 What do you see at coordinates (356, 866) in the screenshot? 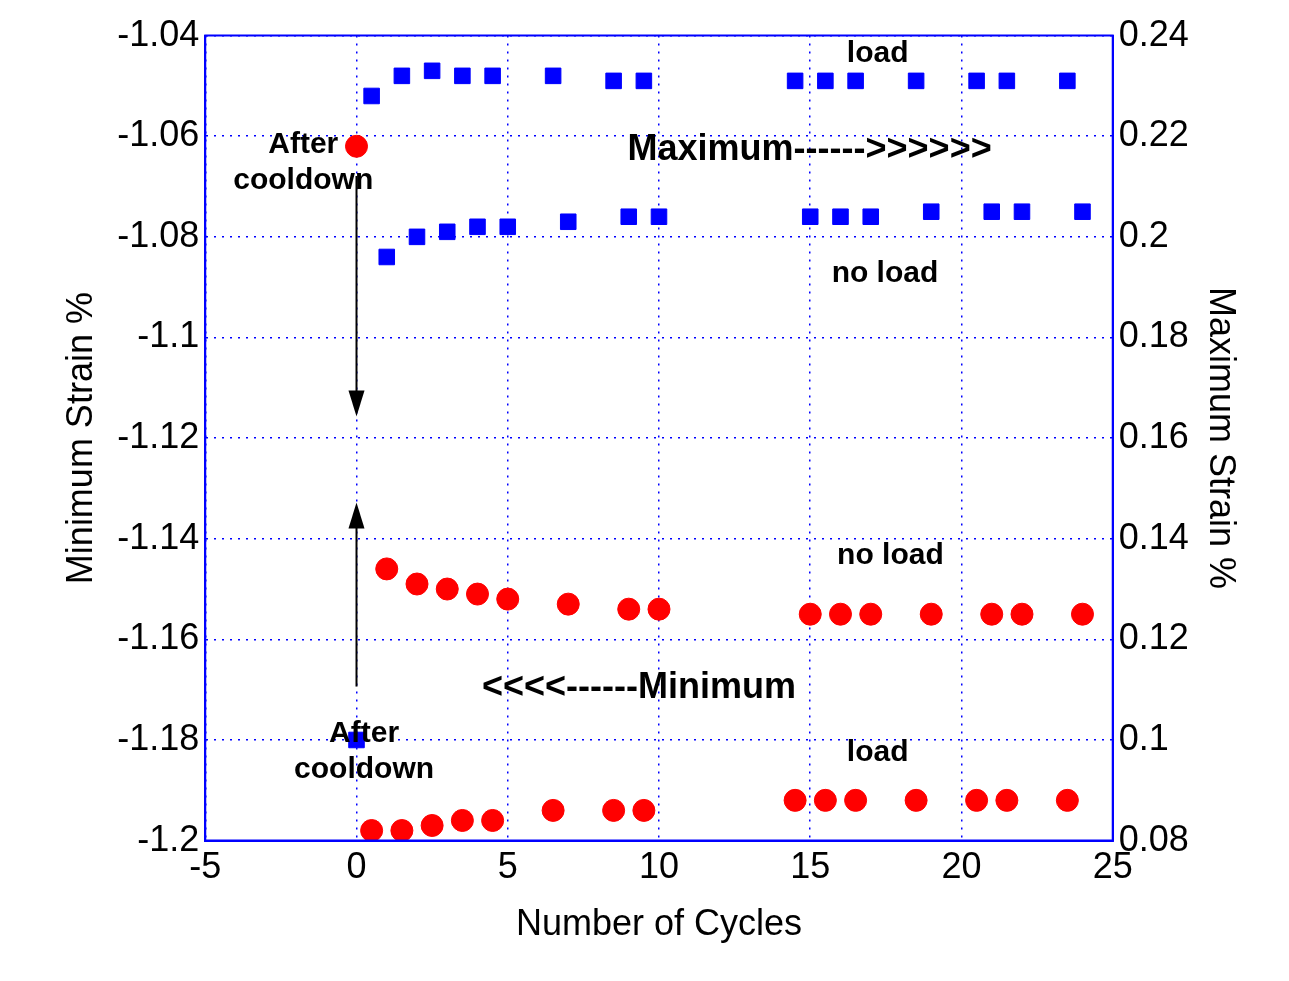
I see `x-tick-label: 0` at bounding box center [356, 866].